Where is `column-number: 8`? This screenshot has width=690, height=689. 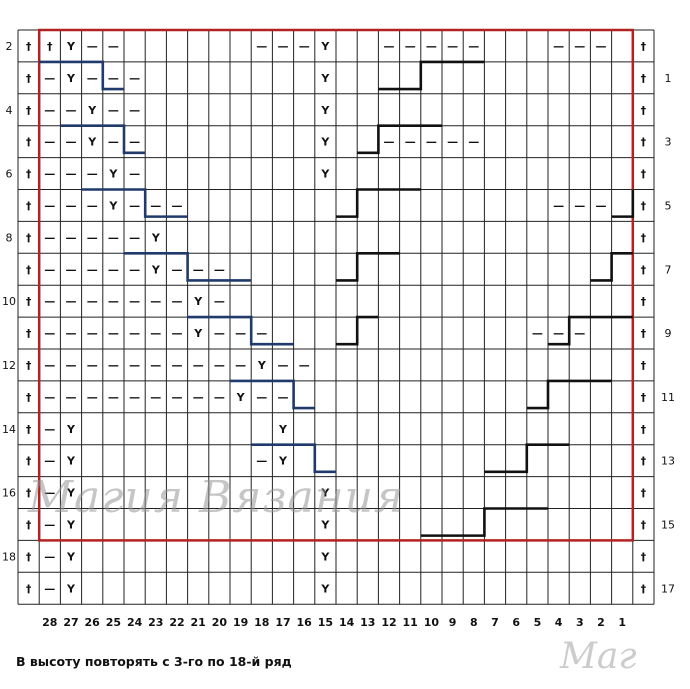 column-number: 8 is located at coordinates (474, 622).